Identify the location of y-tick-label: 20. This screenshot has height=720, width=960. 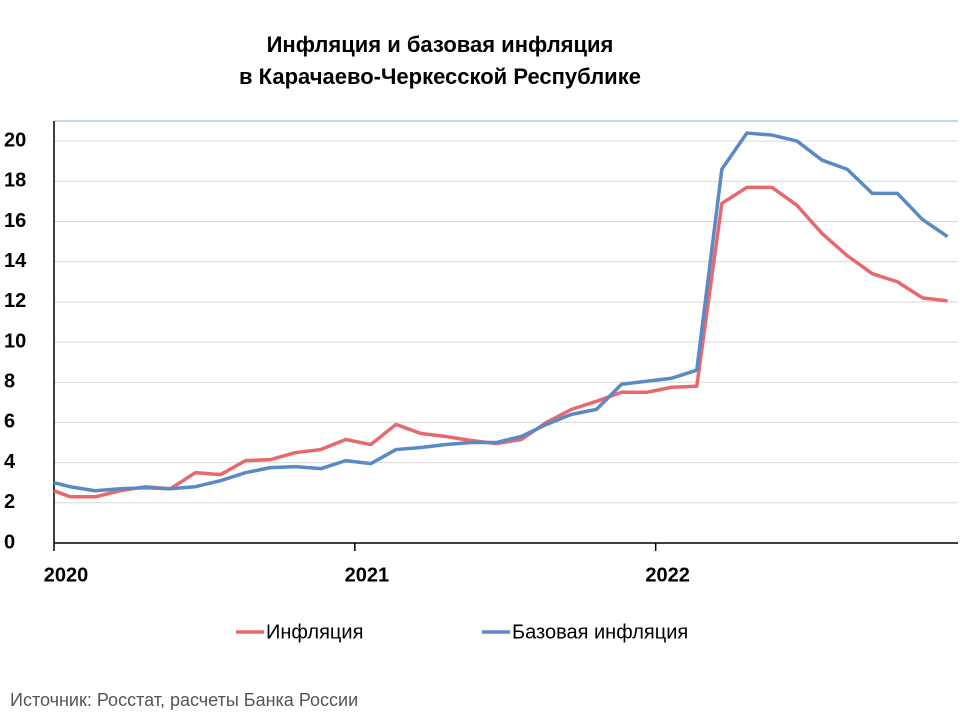
(15, 140).